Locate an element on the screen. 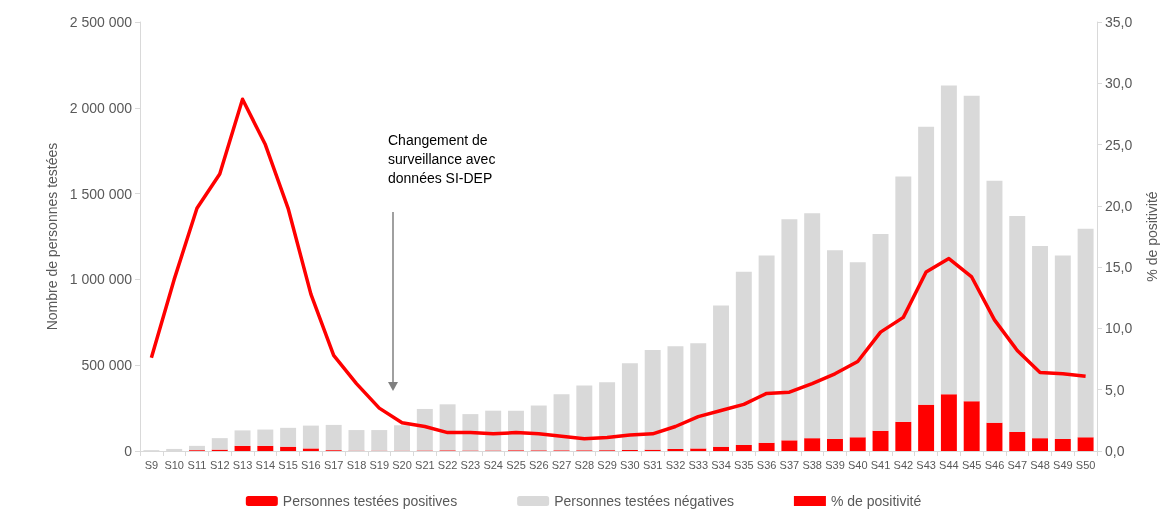 The height and width of the screenshot is (513, 1167). y-tick-label: 1 000 000 is located at coordinates (101, 279).